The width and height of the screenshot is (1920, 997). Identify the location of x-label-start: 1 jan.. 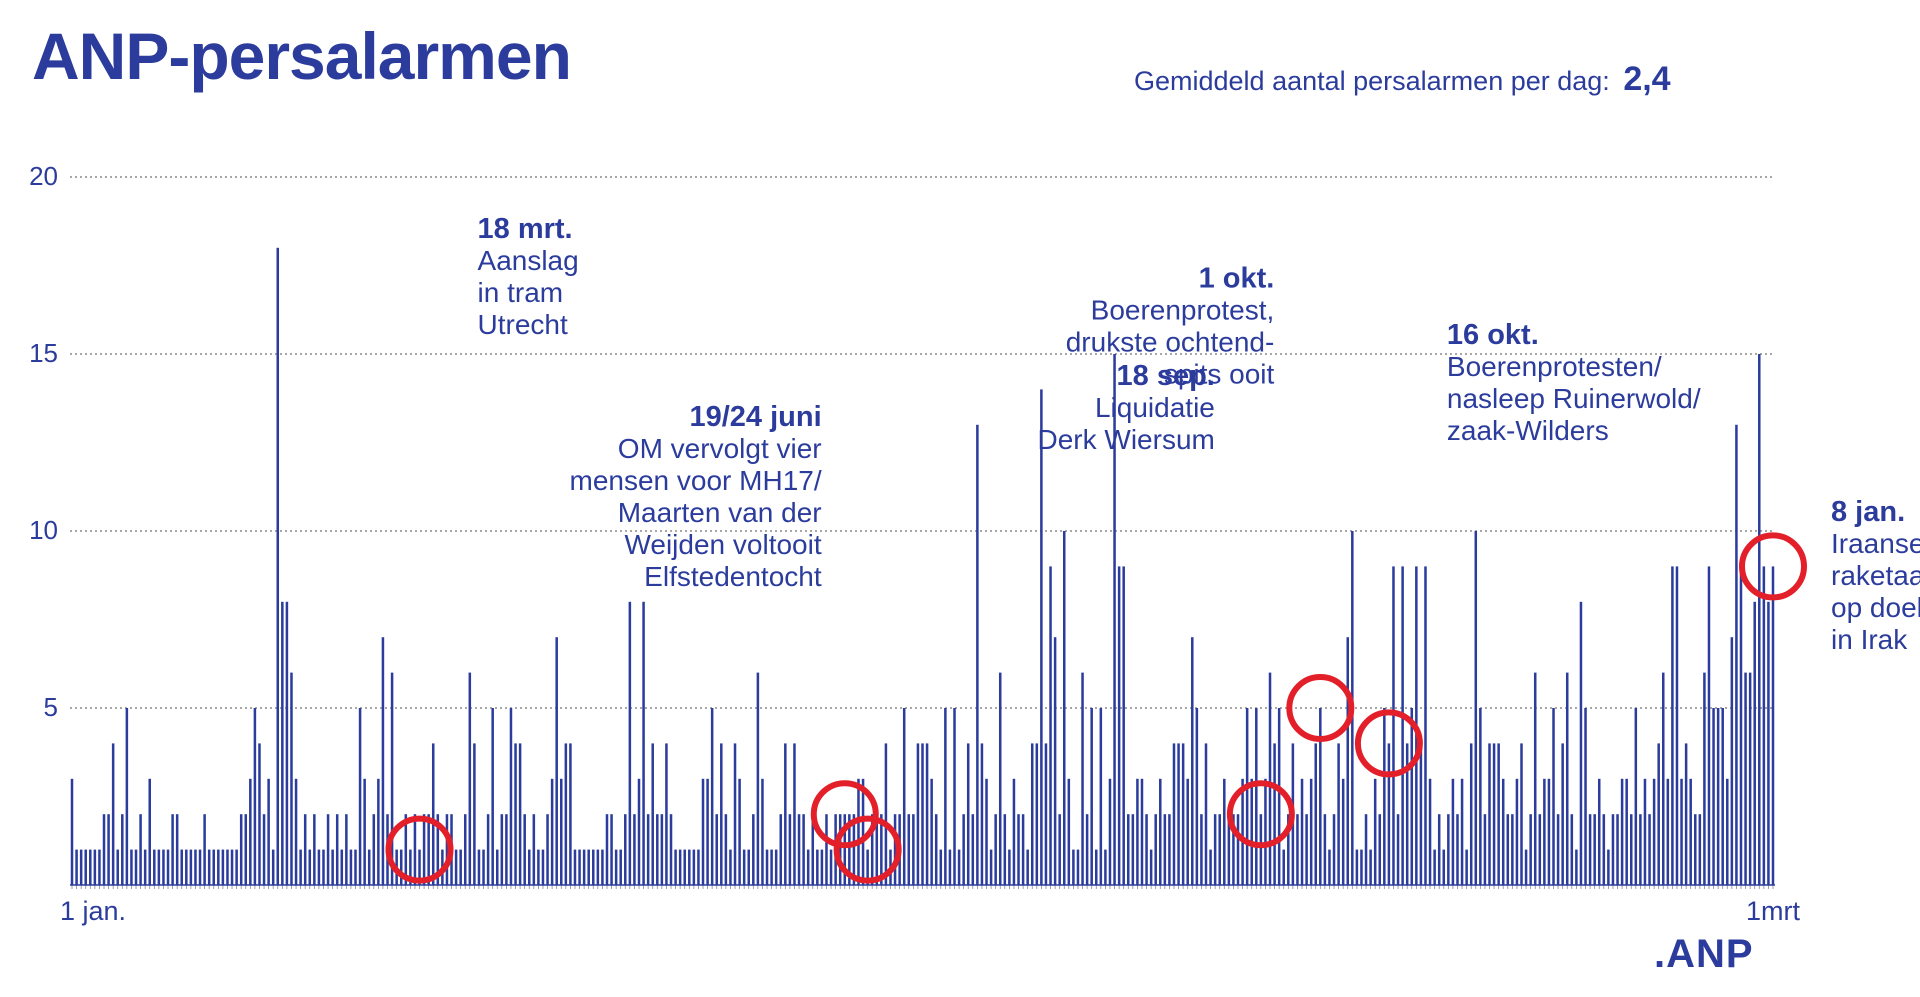
(93, 911).